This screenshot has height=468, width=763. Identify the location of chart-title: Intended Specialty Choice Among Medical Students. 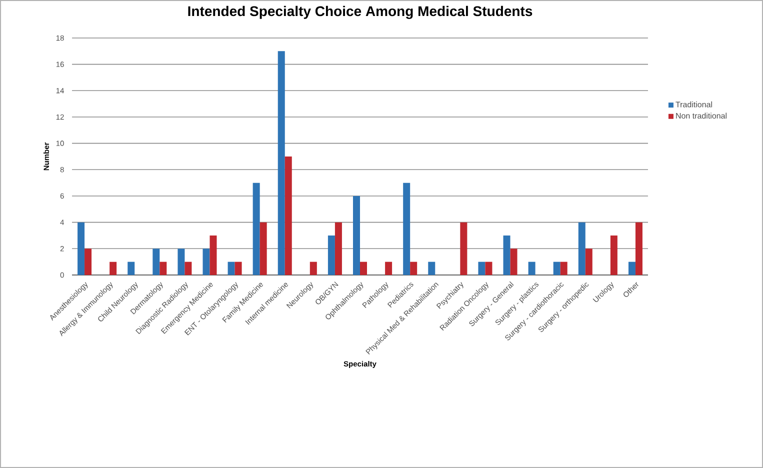
(360, 12).